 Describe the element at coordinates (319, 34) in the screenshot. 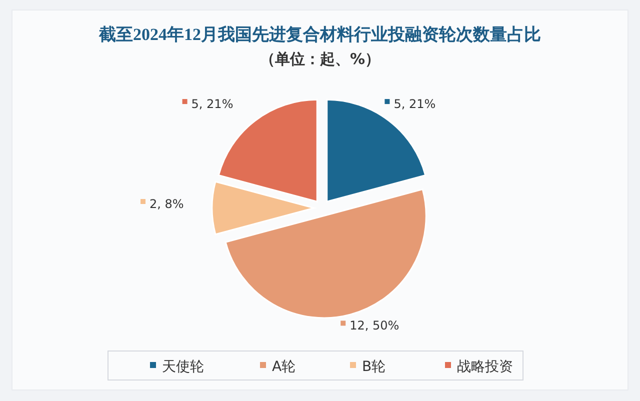

I see `chart-title: 截至2024年12月我国先进复合材料行业投融资轮次数量占比` at that location.